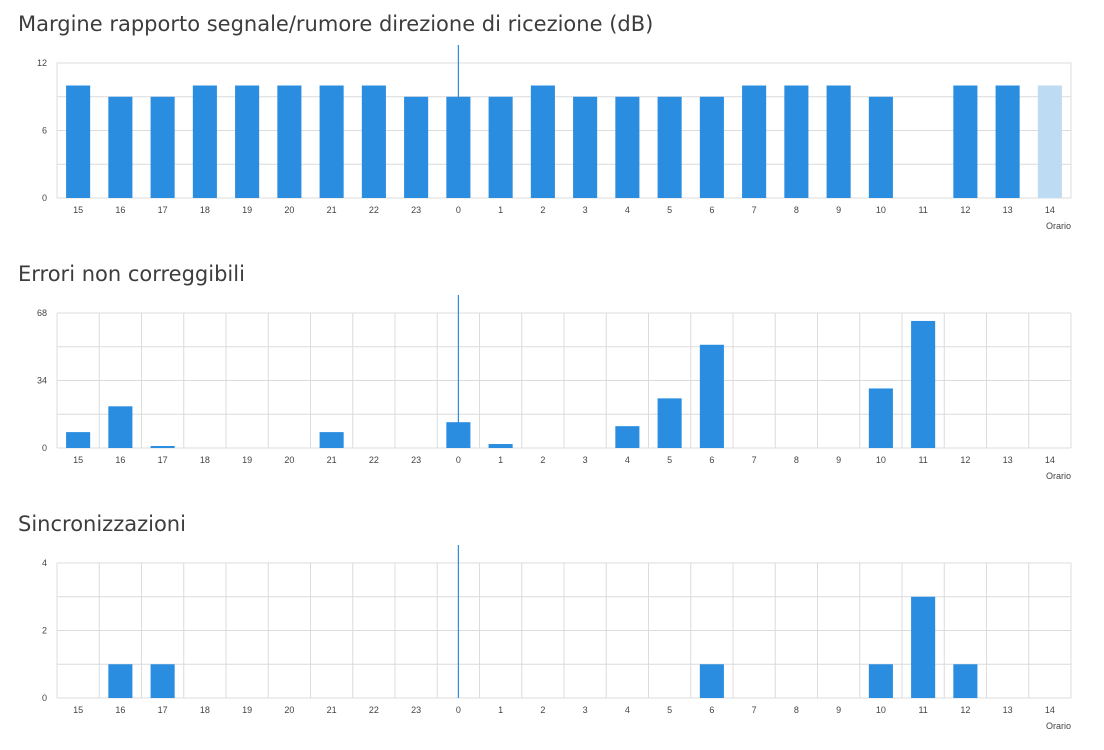  I want to click on chart-title: Sincronizzazioni, so click(102, 524).